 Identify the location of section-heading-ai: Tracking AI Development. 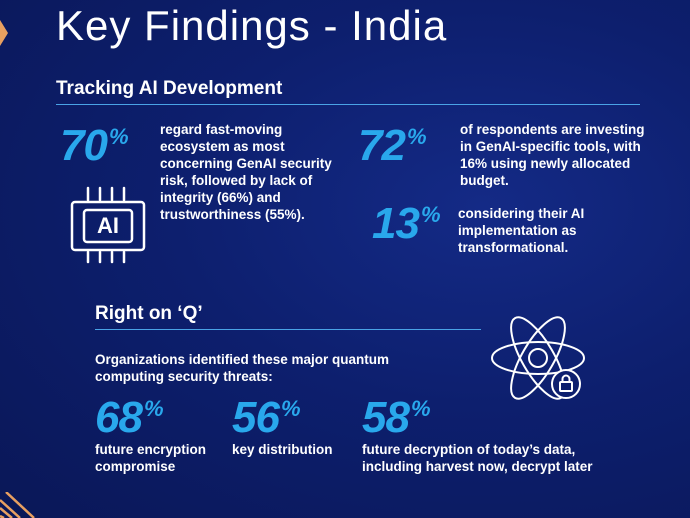
(169, 88).